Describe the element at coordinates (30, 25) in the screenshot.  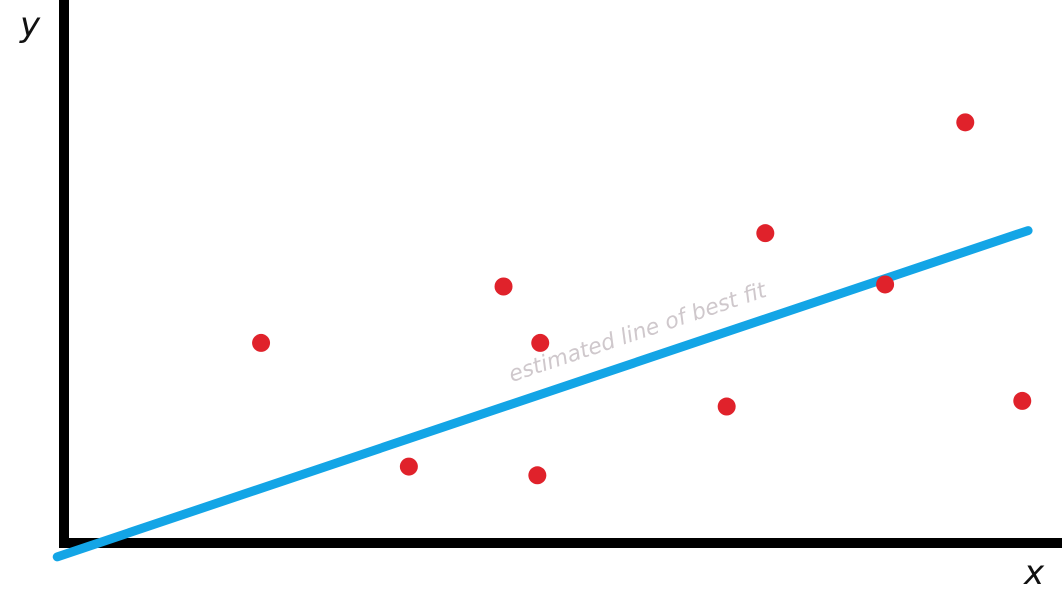
I see `y-axis-title: y` at that location.